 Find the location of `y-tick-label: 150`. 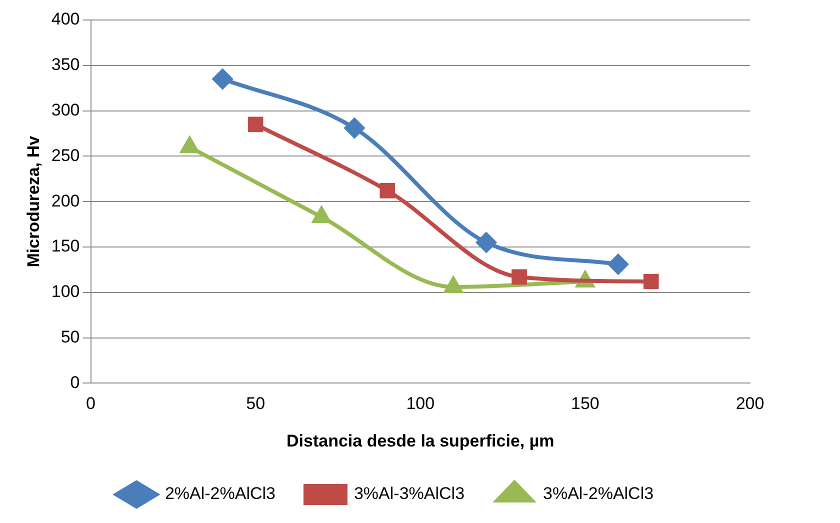

y-tick-label: 150 is located at coordinates (65, 246).